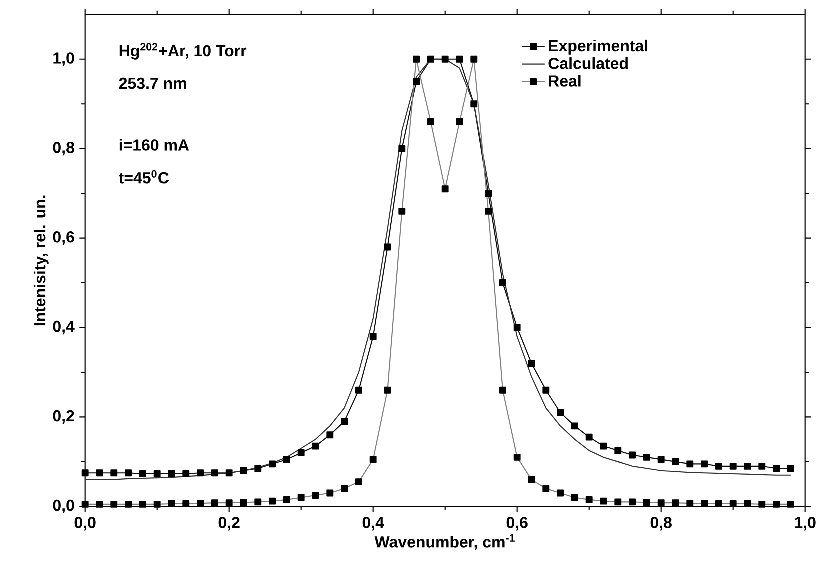  I want to click on legend-label: Real, so click(565, 81).